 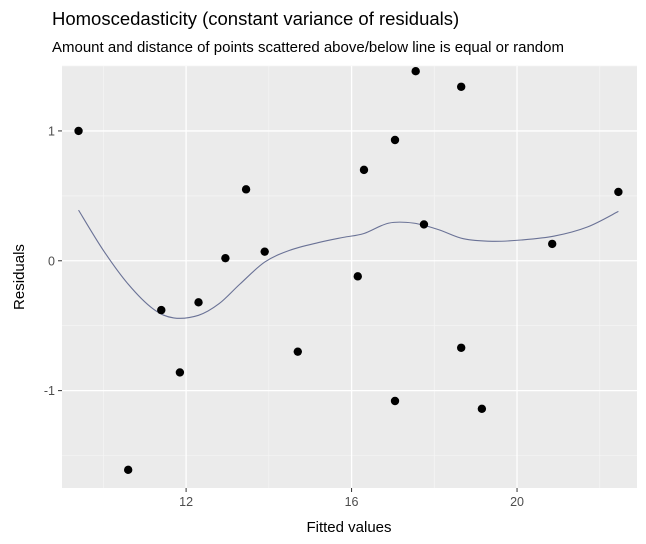 I want to click on y-tick-label: -1, so click(x=49, y=391).